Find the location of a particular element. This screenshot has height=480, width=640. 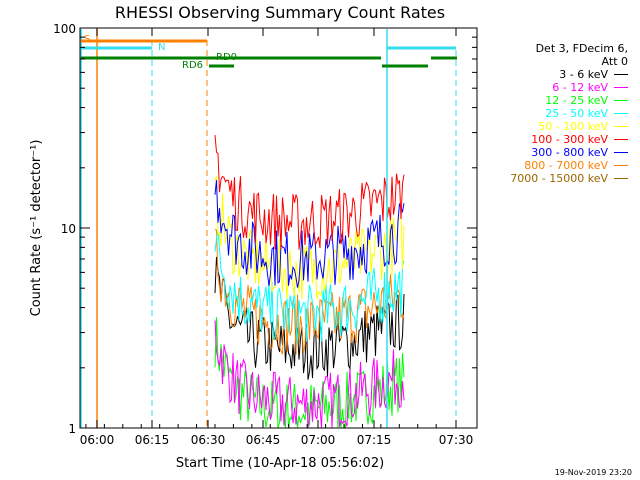

legend-label: 100 - 300 keV is located at coordinates (569, 139).